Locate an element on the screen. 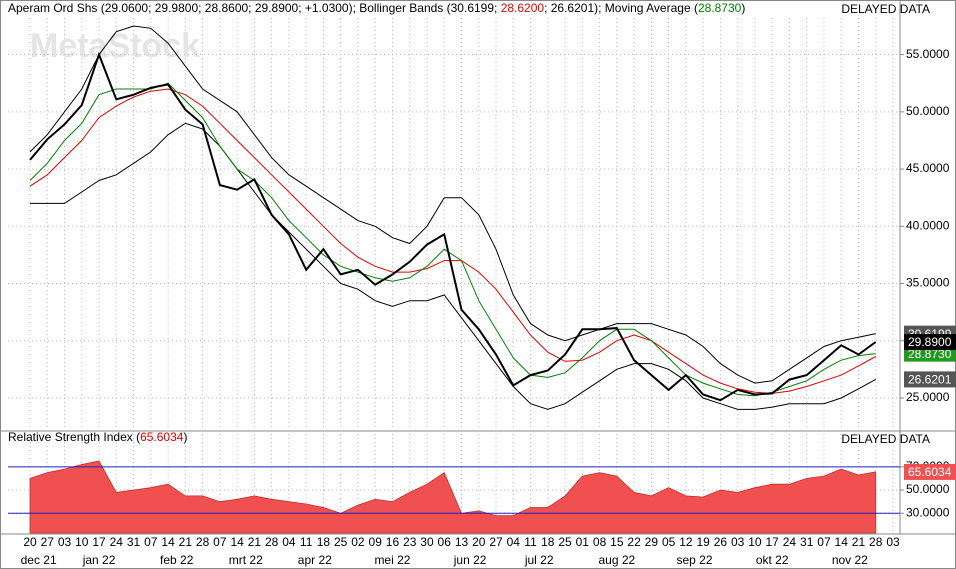 The image size is (956, 569). y-tick-label: 30.0000 is located at coordinates (928, 512).